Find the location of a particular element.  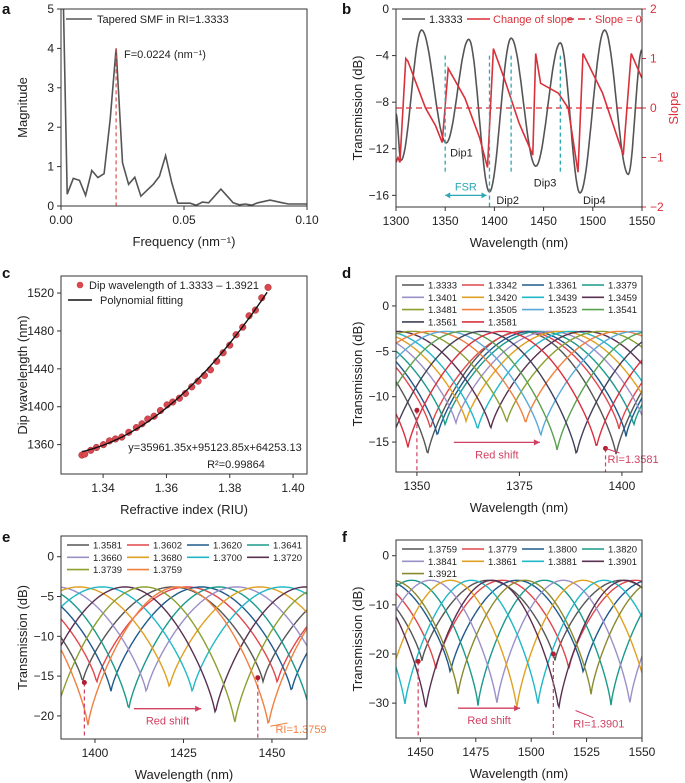

x-tick-label: 1500 is located at coordinates (592, 221).